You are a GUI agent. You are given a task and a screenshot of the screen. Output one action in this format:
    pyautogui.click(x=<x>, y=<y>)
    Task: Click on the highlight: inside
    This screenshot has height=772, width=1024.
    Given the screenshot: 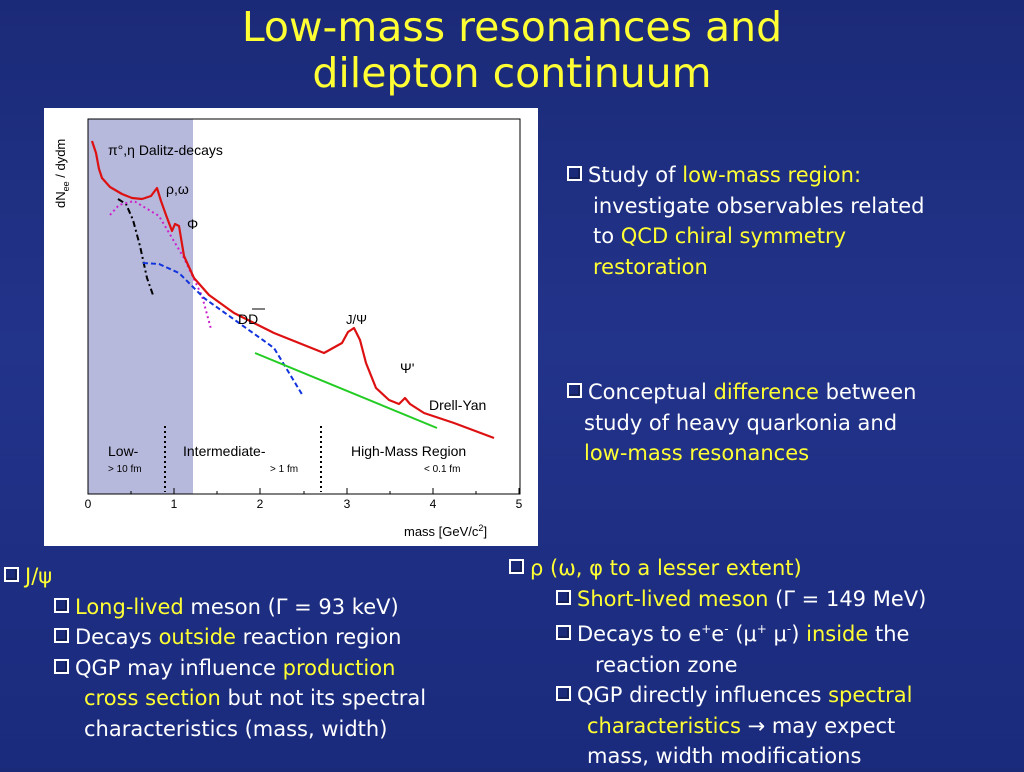 What is the action you would take?
    pyautogui.click(x=837, y=634)
    